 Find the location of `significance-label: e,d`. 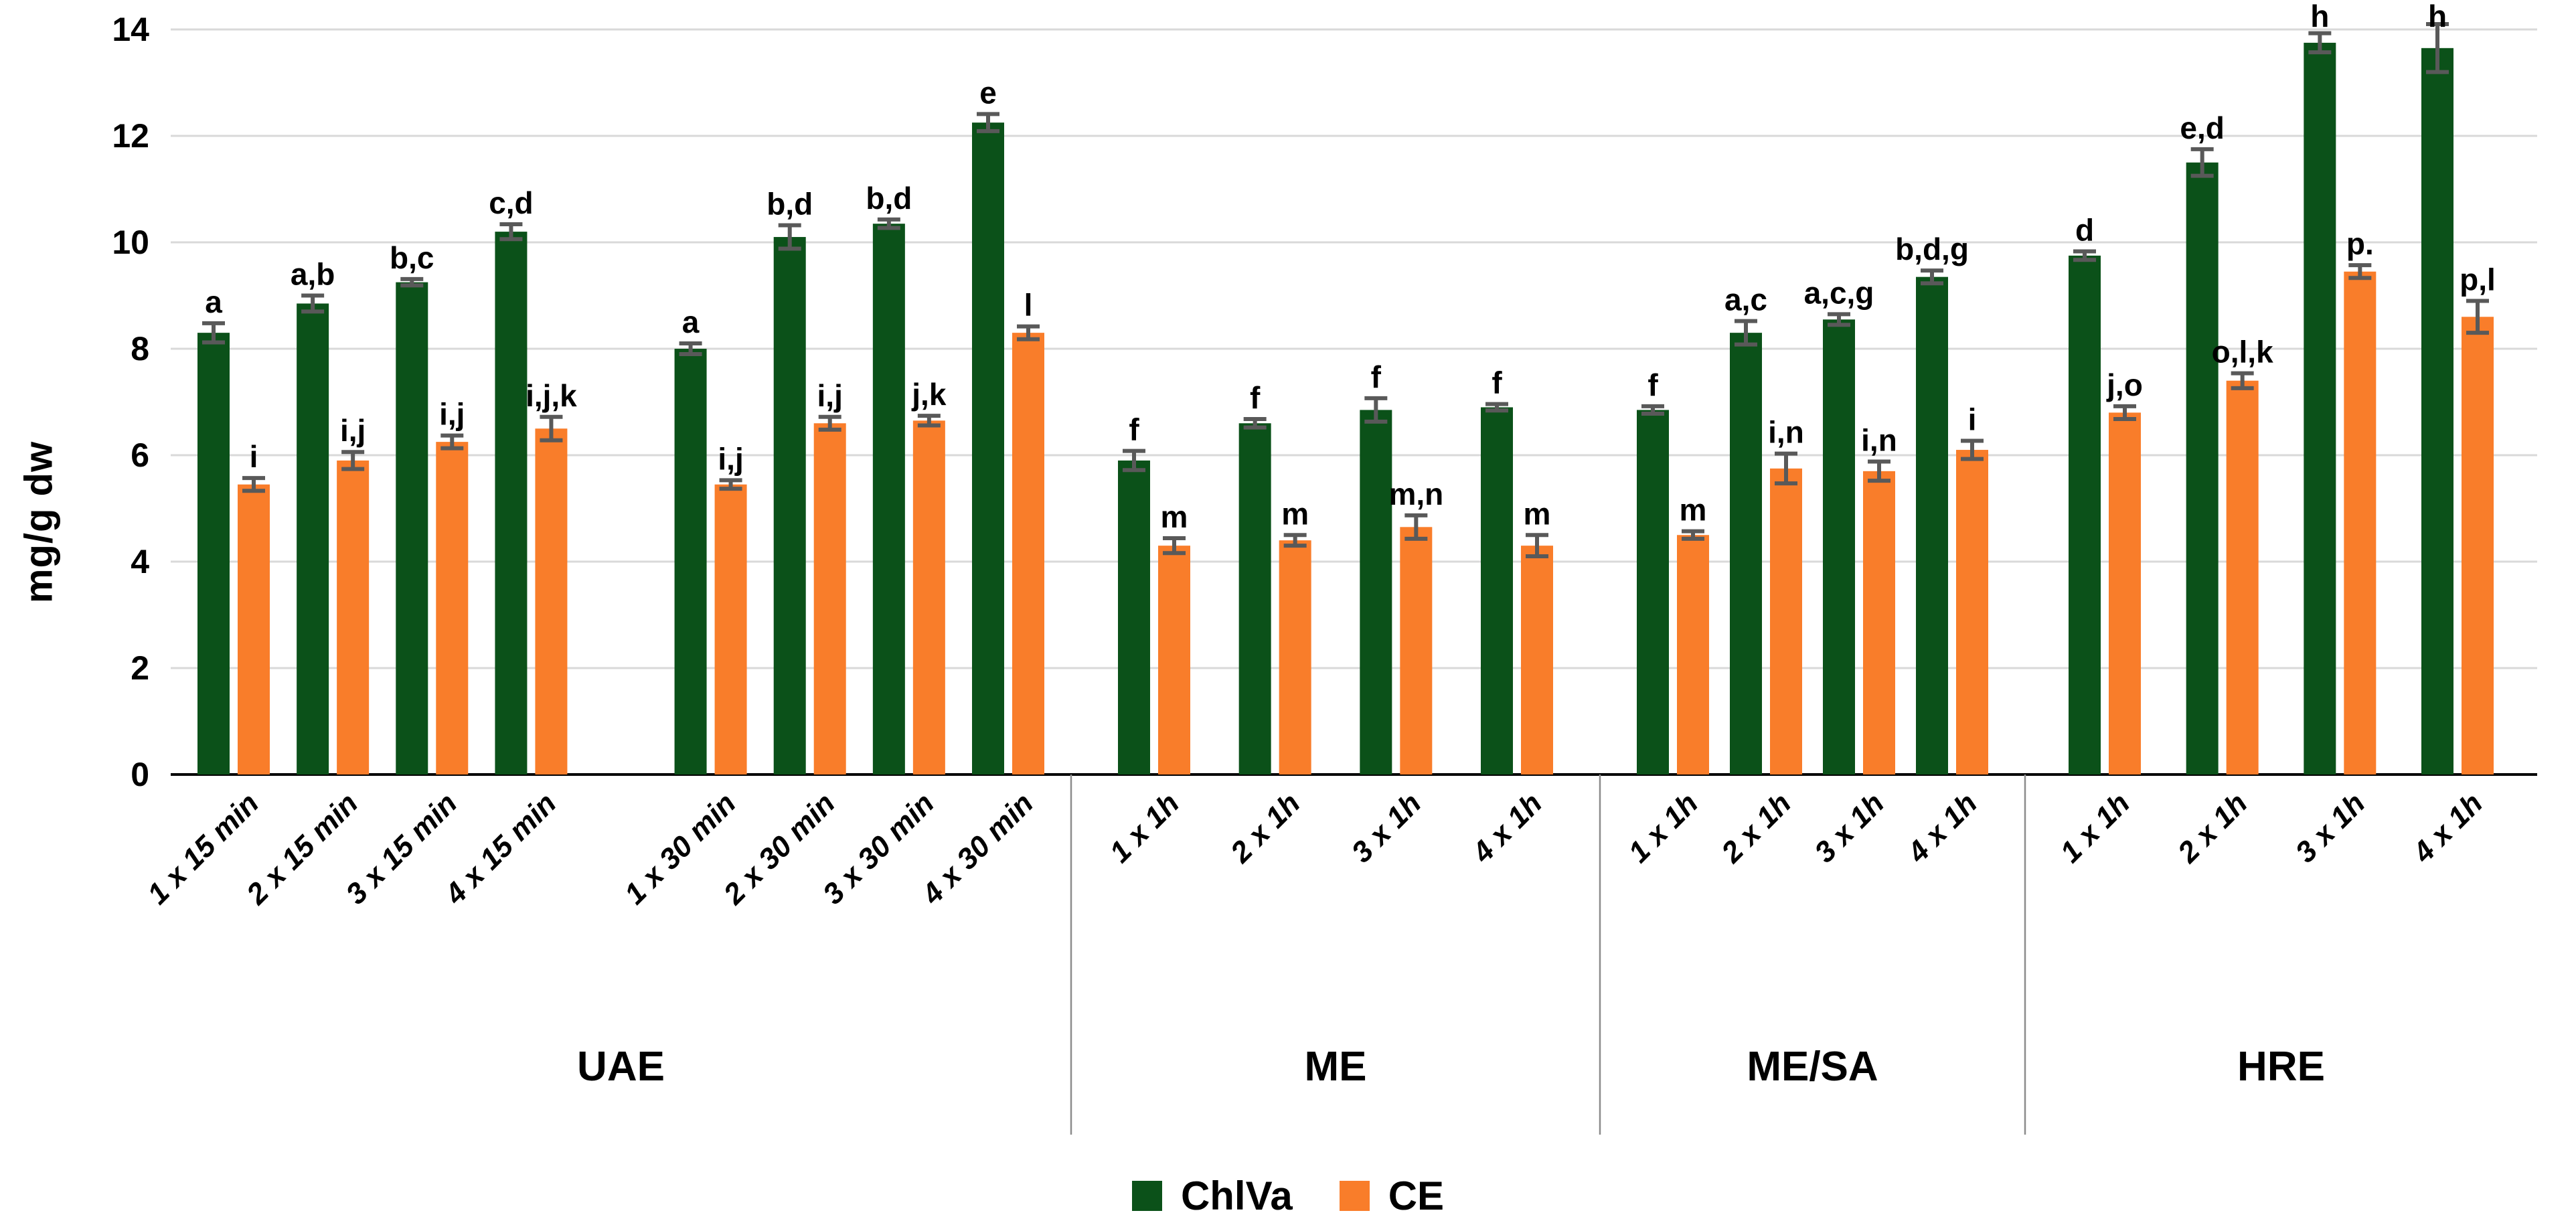

significance-label: e,d is located at coordinates (2202, 127).